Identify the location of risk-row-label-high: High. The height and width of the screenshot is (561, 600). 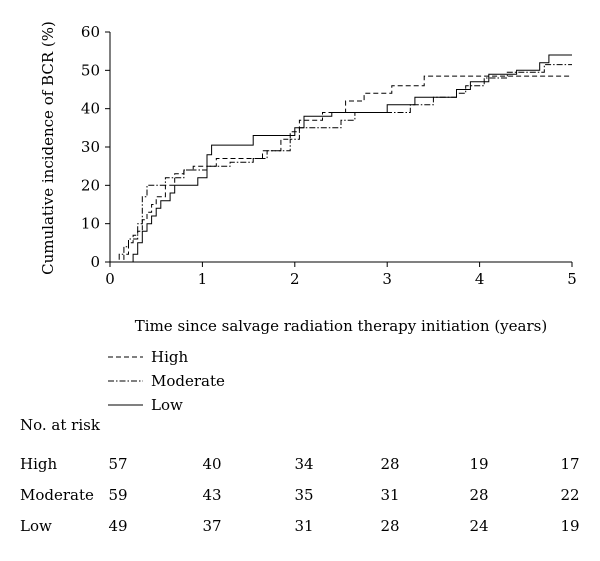
(38, 464).